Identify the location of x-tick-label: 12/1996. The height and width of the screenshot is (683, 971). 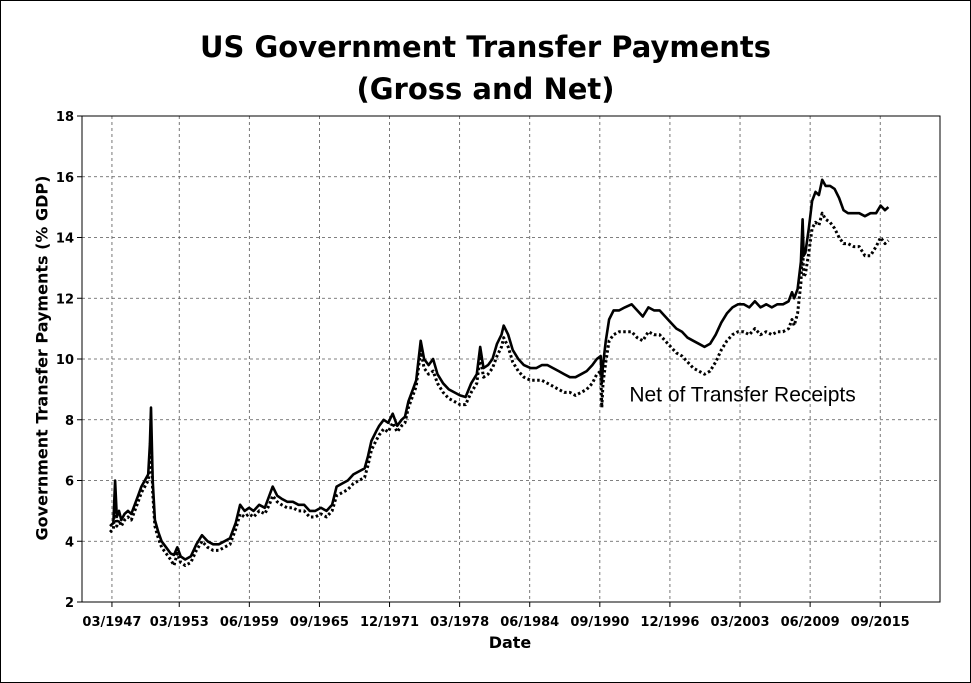
(669, 622).